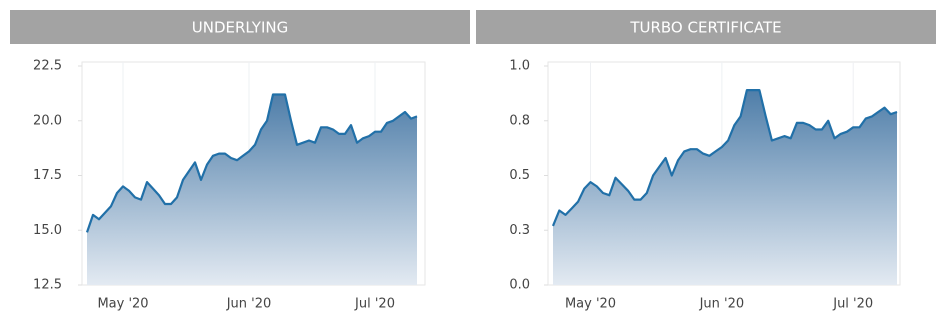 Image resolution: width=946 pixels, height=334 pixels. What do you see at coordinates (47, 285) in the screenshot?
I see `y-tick-label: 12.5` at bounding box center [47, 285].